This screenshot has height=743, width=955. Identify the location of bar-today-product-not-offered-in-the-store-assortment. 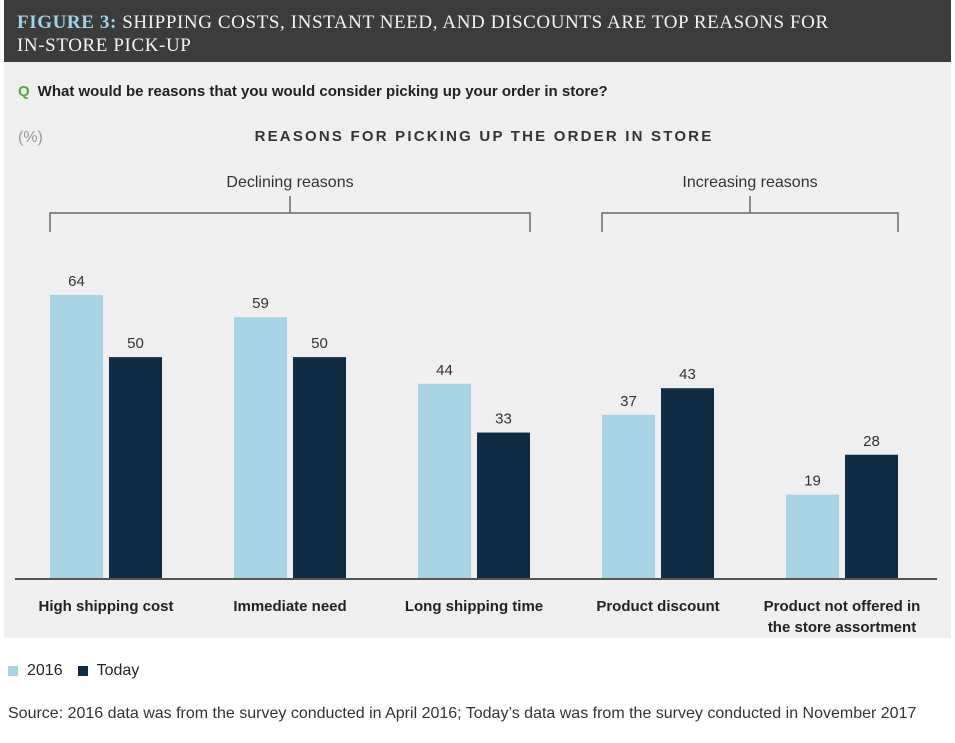
(871, 516).